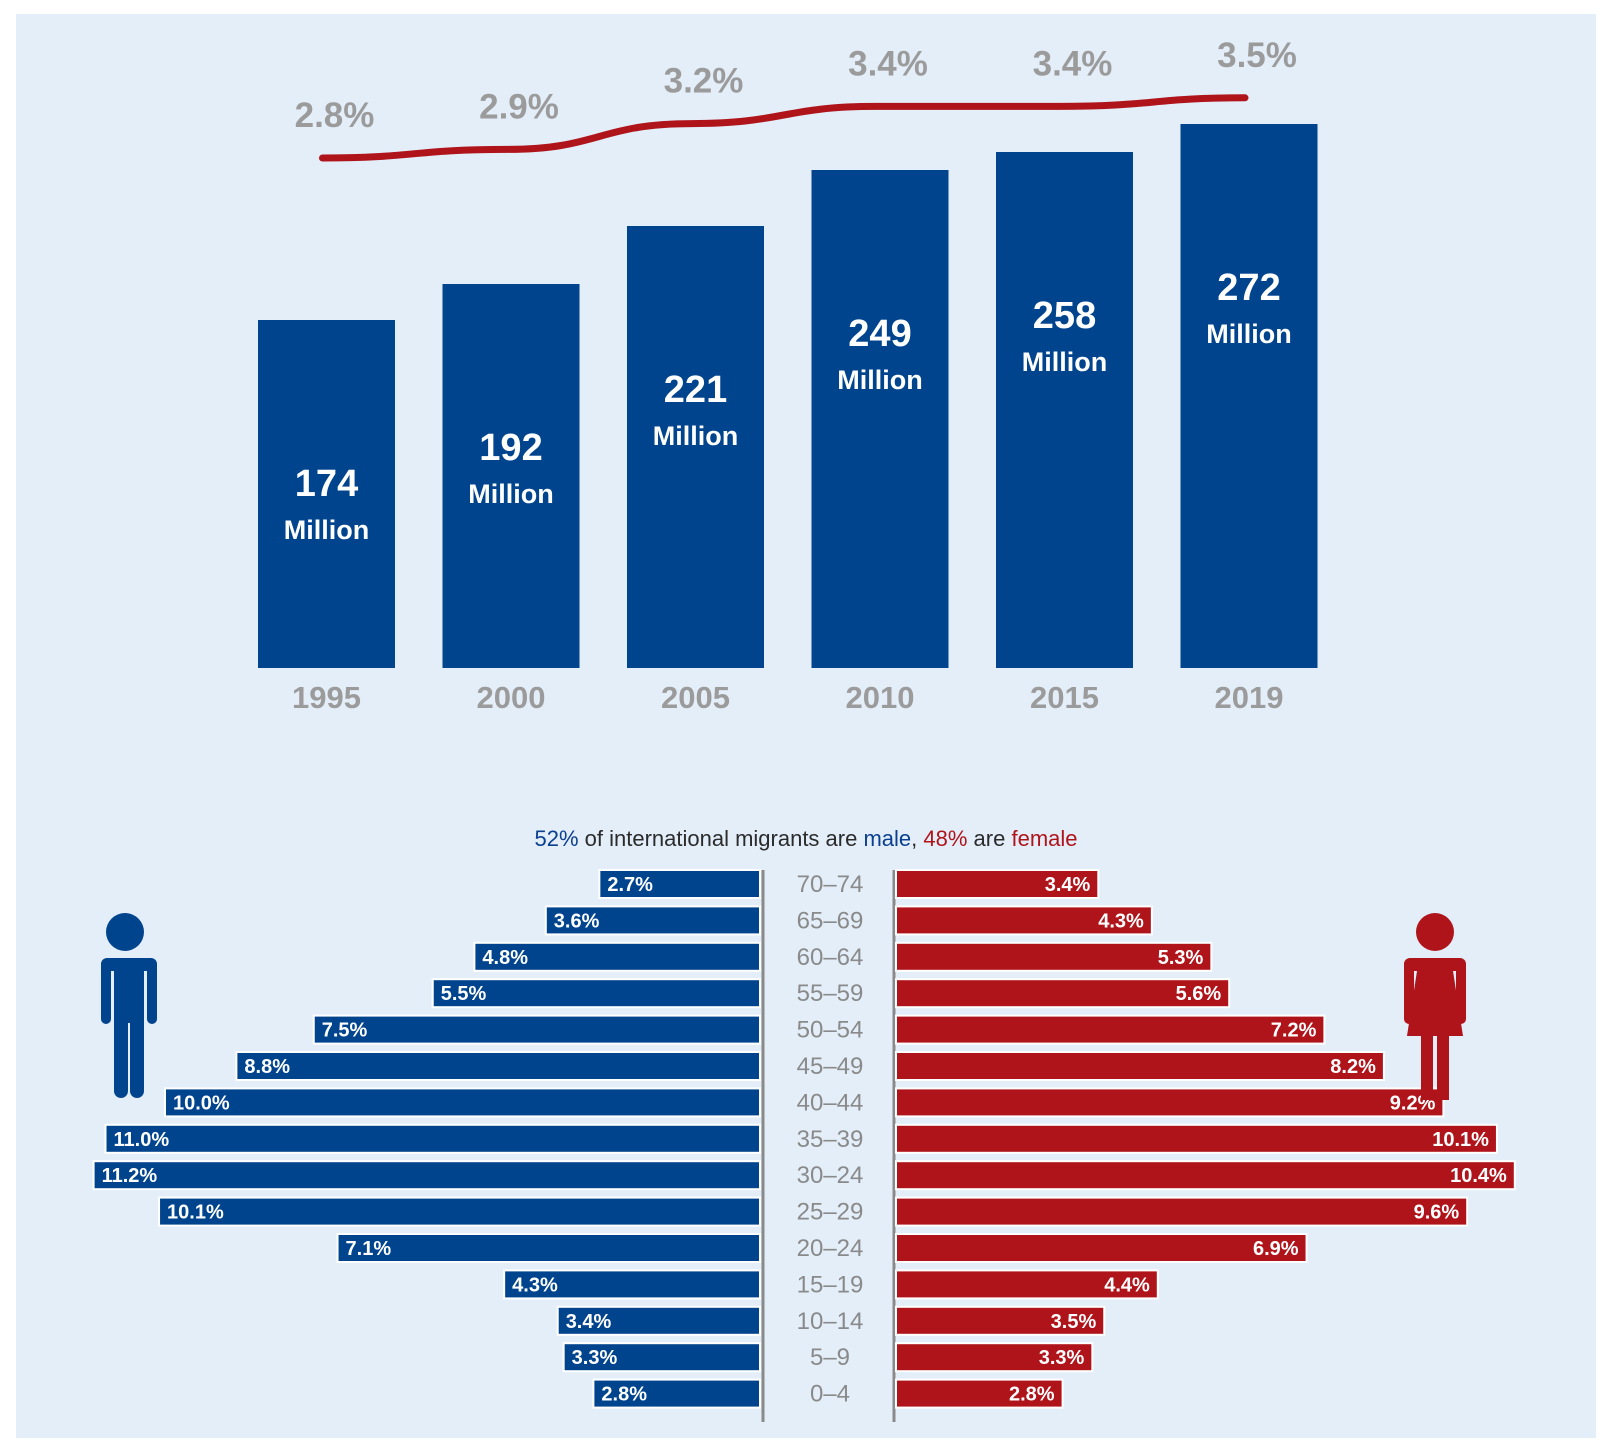 The image size is (1610, 1451). Describe the element at coordinates (830, 1248) in the screenshot. I see `age-label-20–24: 20–24` at that location.